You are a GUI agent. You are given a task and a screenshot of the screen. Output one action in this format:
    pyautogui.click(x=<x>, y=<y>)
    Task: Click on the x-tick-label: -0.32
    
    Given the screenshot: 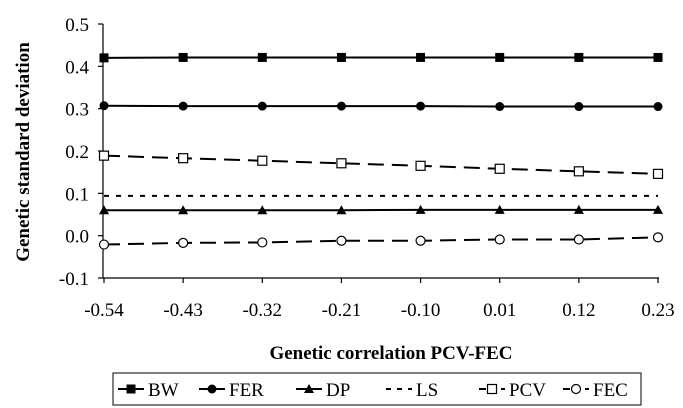 What is the action you would take?
    pyautogui.click(x=262, y=310)
    